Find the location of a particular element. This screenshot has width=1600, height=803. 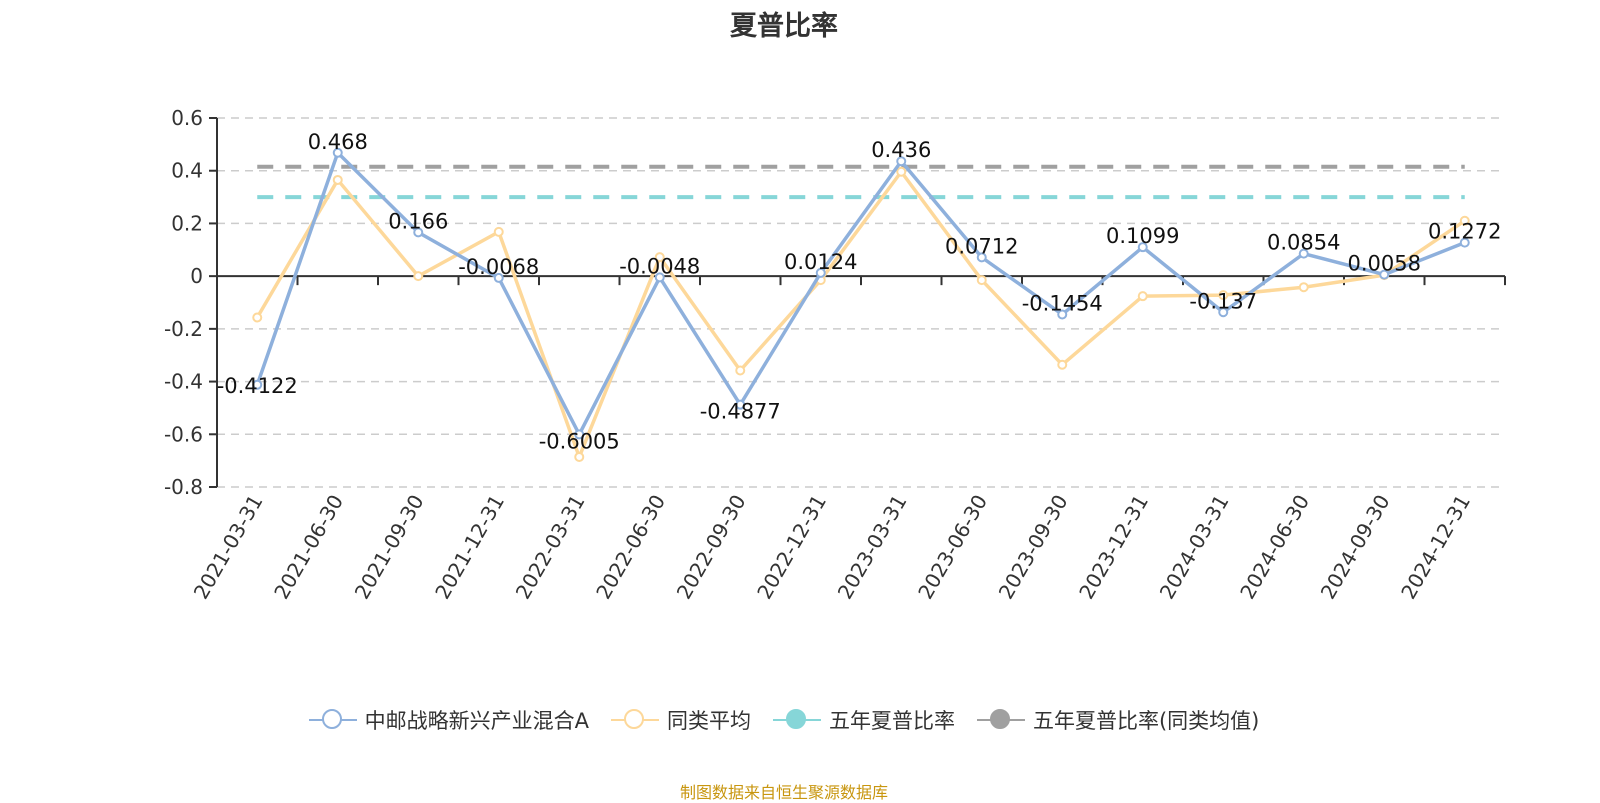

x-tick-label: 2021-12-31 is located at coordinates (469, 547).